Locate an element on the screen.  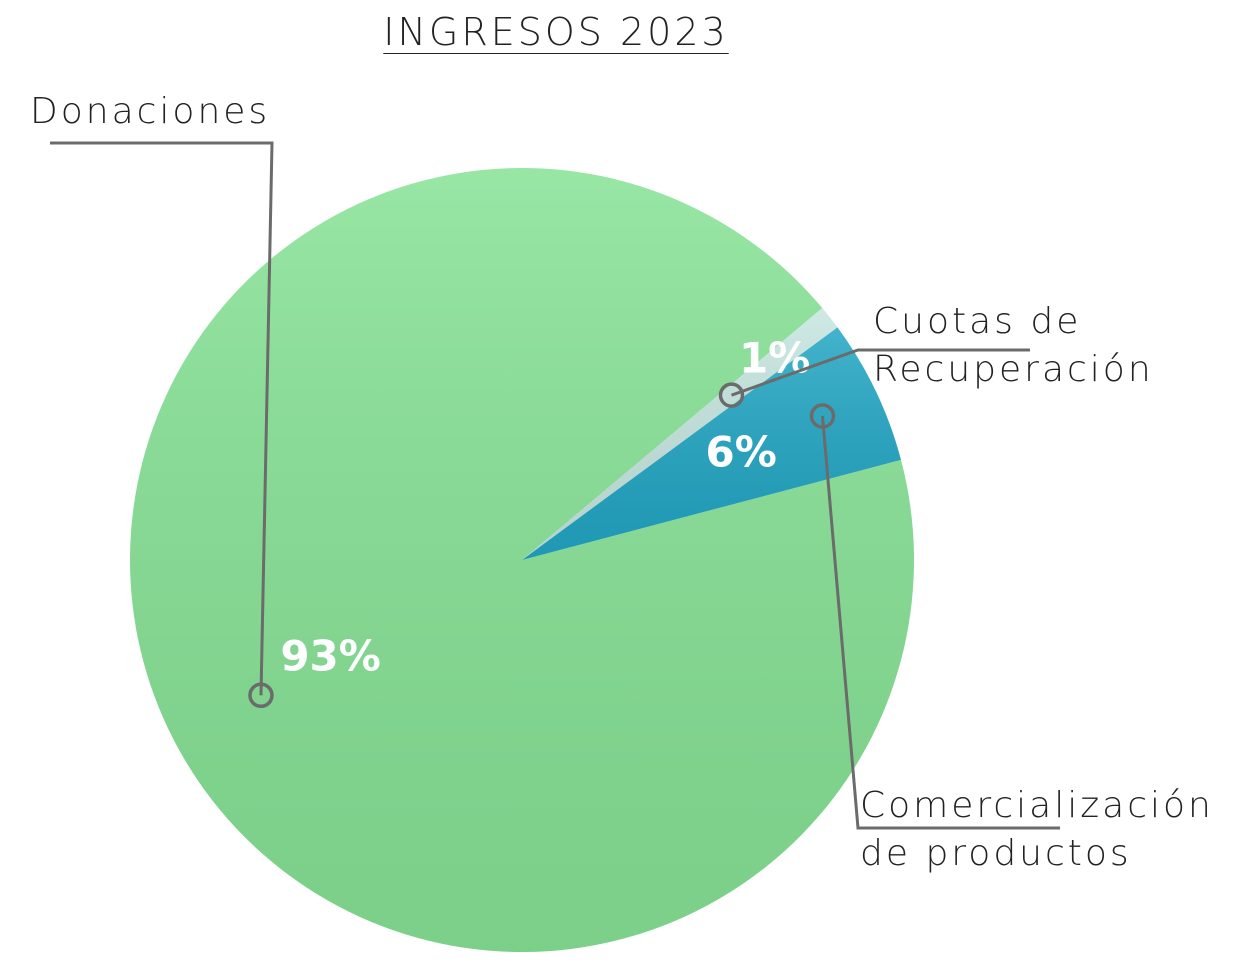
percent-label: 93% is located at coordinates (330, 656).